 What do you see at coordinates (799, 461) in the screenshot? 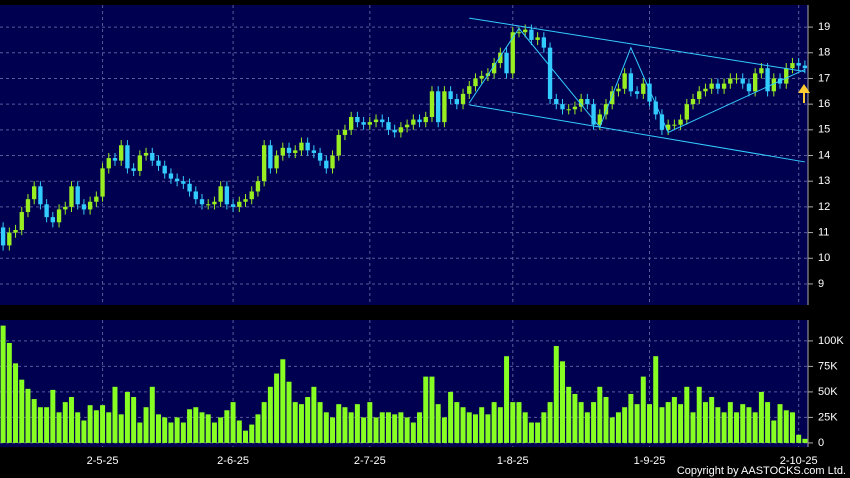
I see `x-tick-label: 2-10-25` at bounding box center [799, 461].